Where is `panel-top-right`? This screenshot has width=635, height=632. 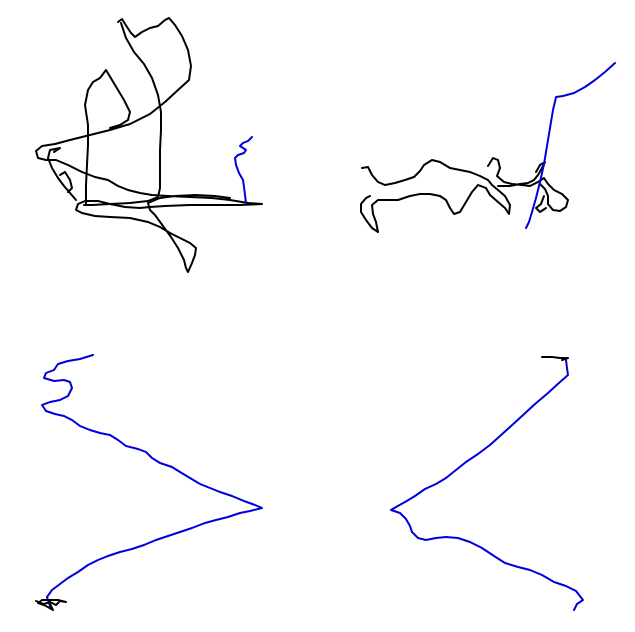 panel-top-right is located at coordinates (488, 147).